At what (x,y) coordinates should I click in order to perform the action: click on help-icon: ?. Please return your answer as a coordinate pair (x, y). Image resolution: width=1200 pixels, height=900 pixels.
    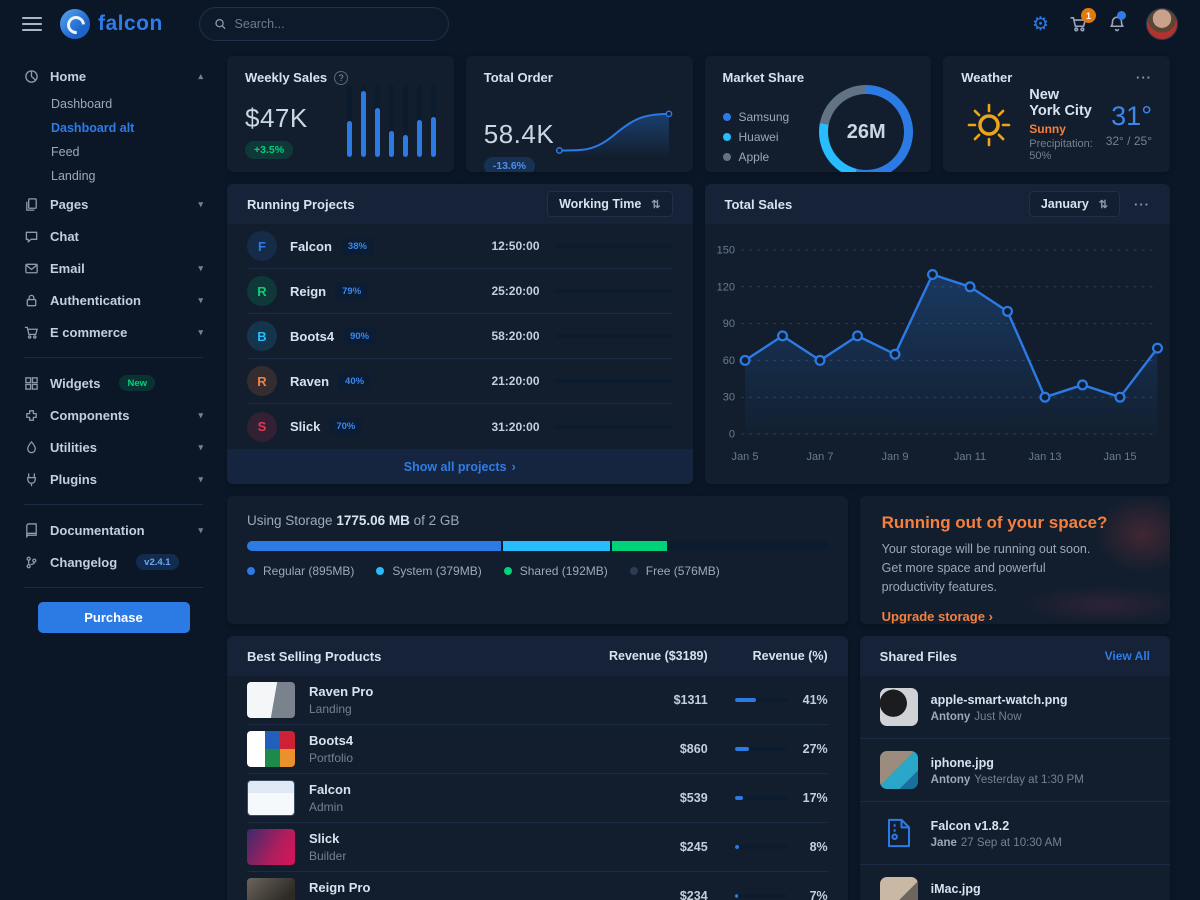
    Looking at the image, I should click on (341, 77).